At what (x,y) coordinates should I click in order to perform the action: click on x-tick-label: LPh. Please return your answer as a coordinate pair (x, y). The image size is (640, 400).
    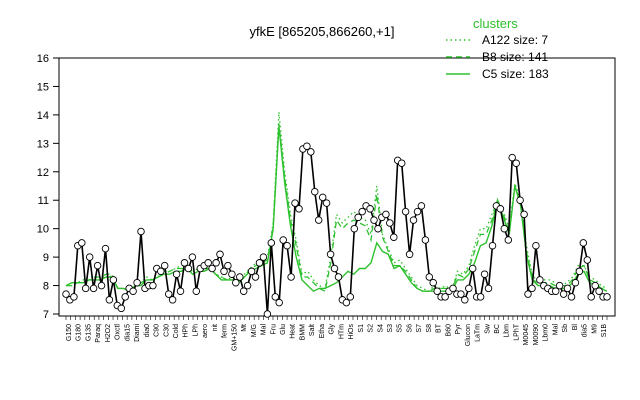
    Looking at the image, I should click on (195, 330).